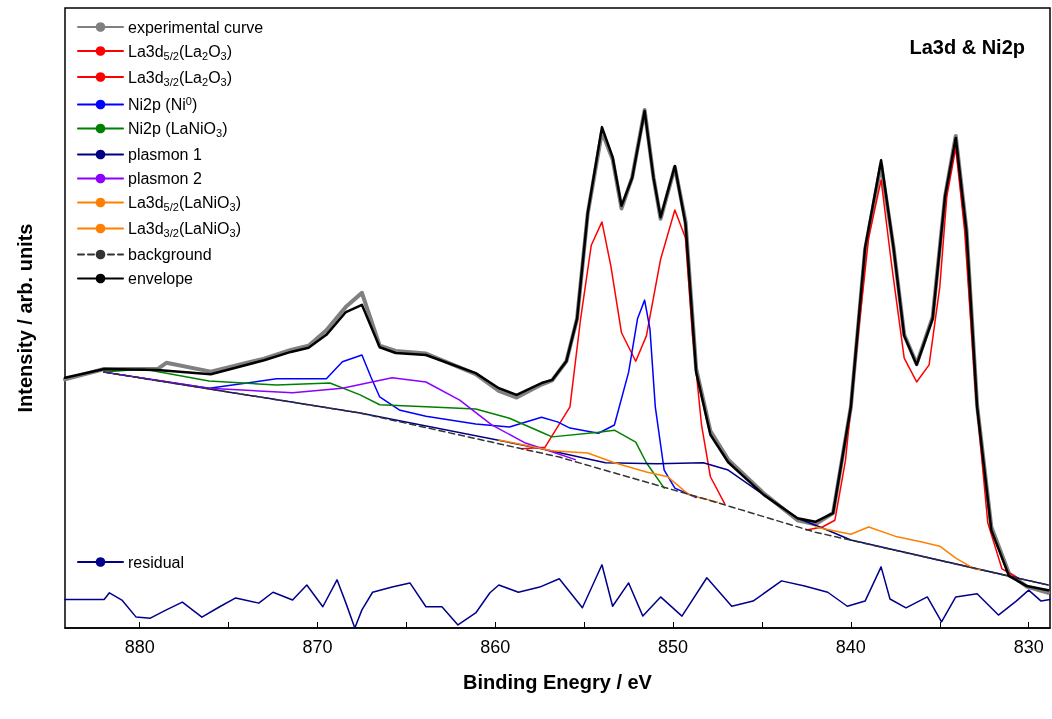  Describe the element at coordinates (139, 647) in the screenshot. I see `x-tick-label: 880` at that location.